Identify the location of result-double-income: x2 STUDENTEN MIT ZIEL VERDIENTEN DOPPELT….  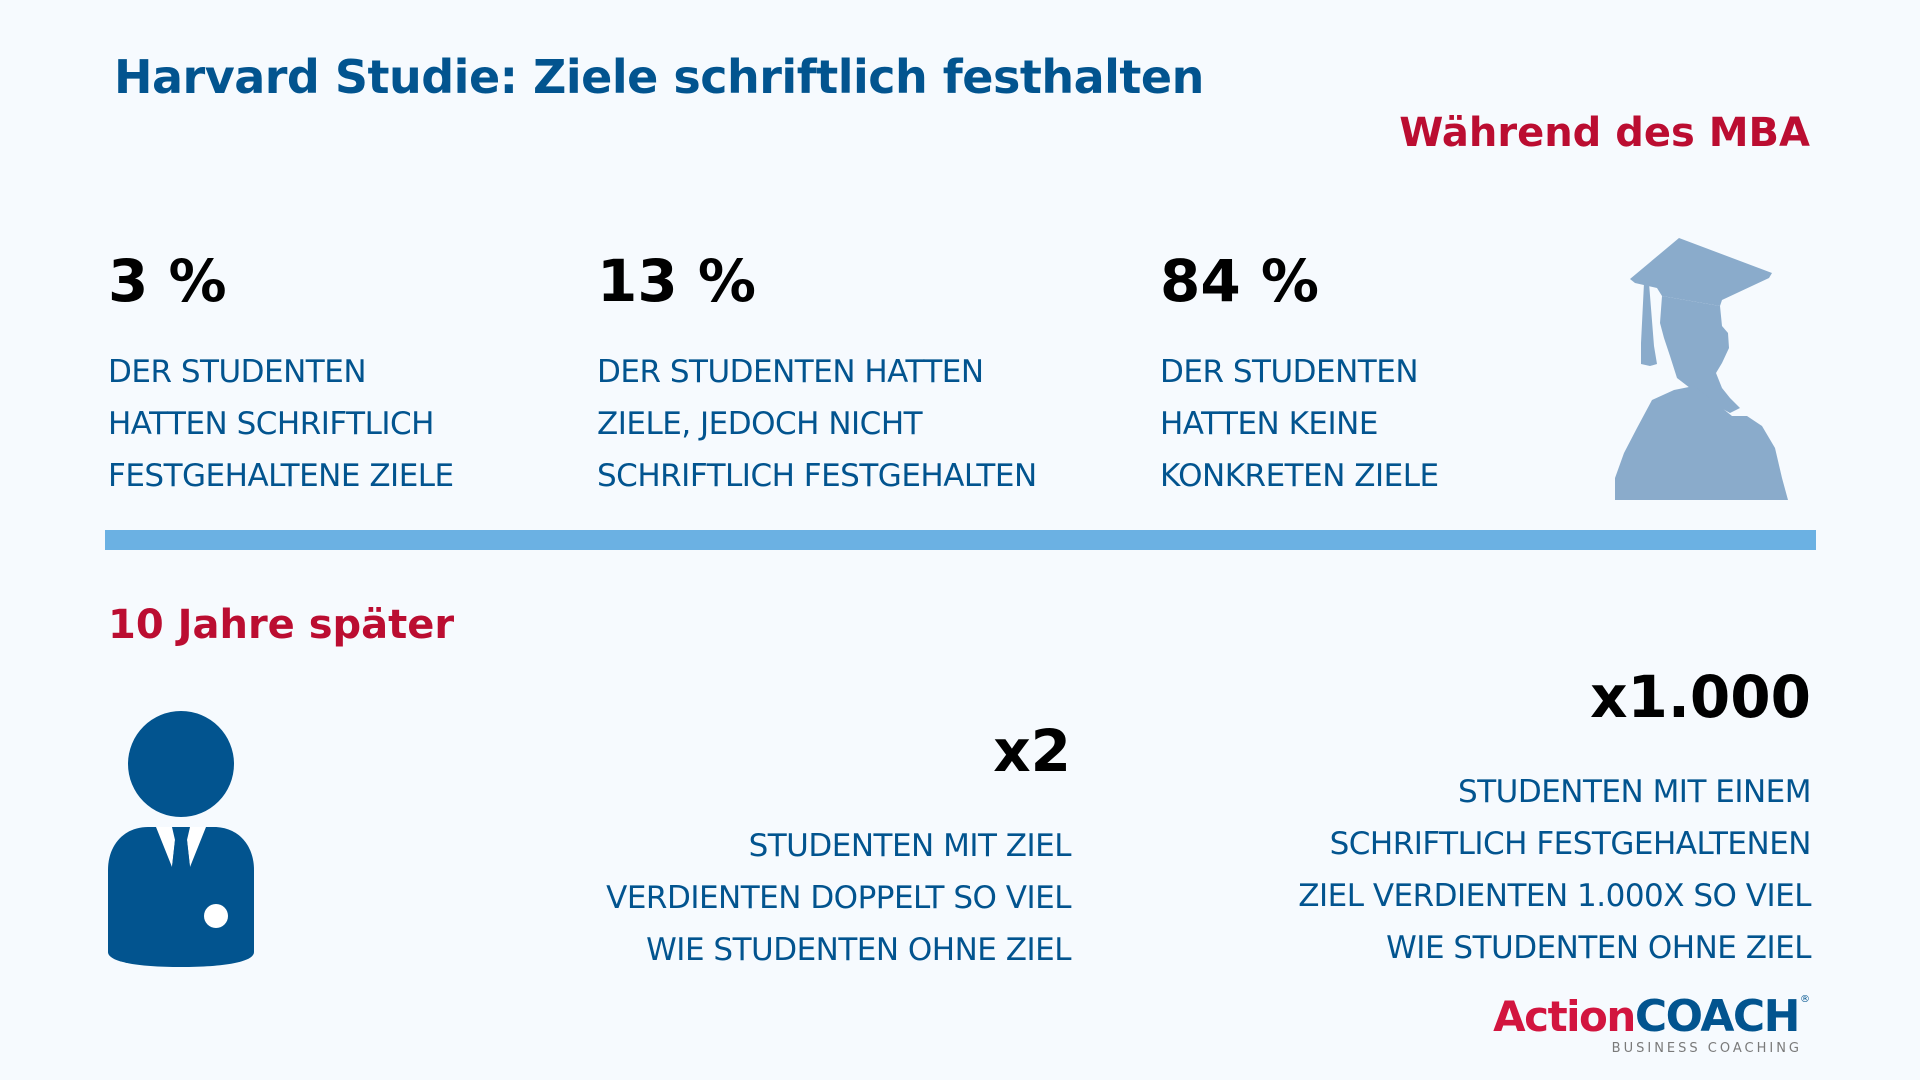
(838, 849).